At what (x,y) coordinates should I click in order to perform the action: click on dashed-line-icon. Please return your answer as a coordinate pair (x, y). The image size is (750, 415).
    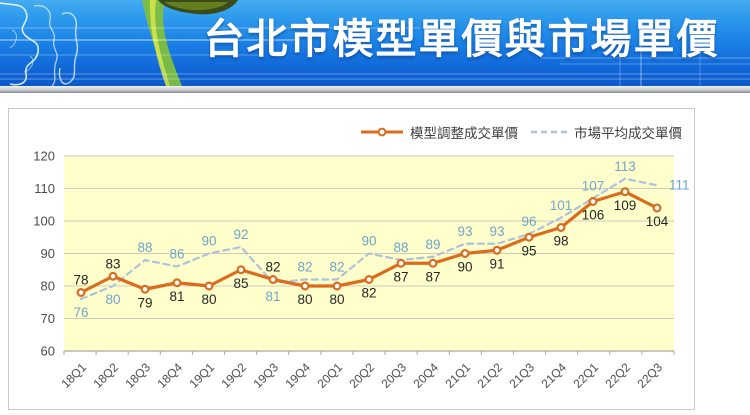
    Looking at the image, I should click on (549, 132).